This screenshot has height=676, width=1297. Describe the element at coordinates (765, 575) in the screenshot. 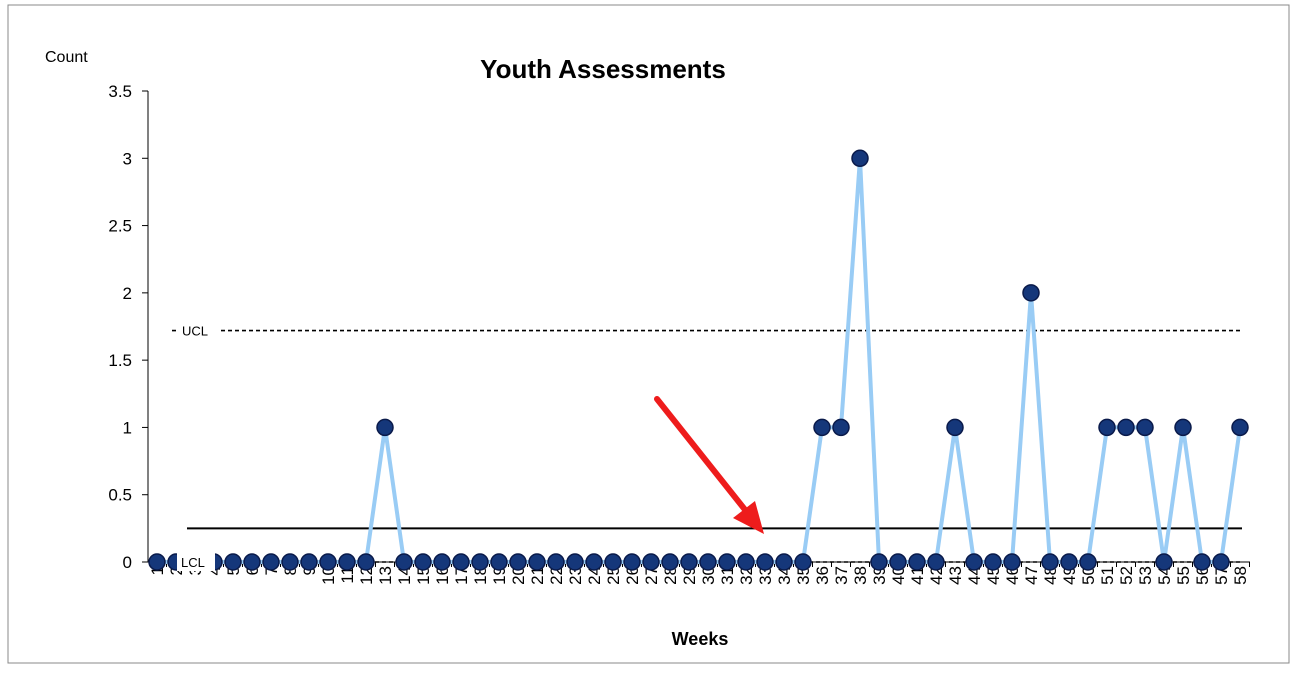

I see `x-tick-label: 33` at that location.